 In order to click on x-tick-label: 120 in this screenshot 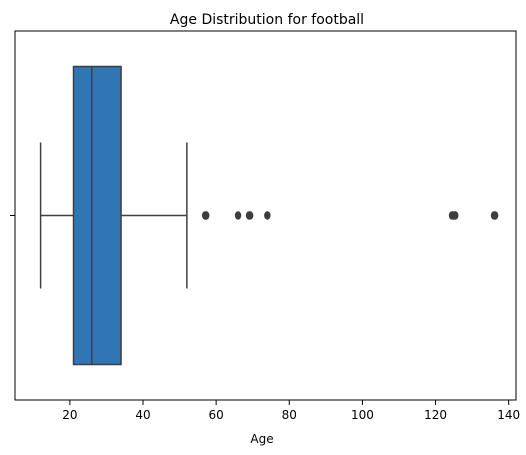, I will do `click(435, 415)`.